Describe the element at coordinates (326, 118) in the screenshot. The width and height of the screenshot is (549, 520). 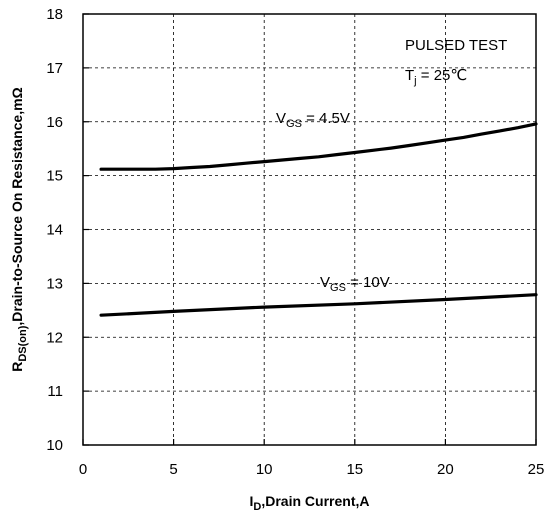
I see `series-label-value: = 4.5V` at that location.